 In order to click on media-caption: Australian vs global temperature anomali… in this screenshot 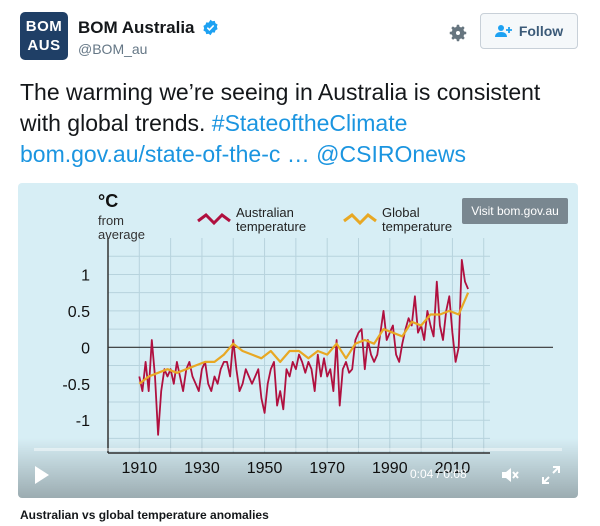, I will do `click(144, 515)`.